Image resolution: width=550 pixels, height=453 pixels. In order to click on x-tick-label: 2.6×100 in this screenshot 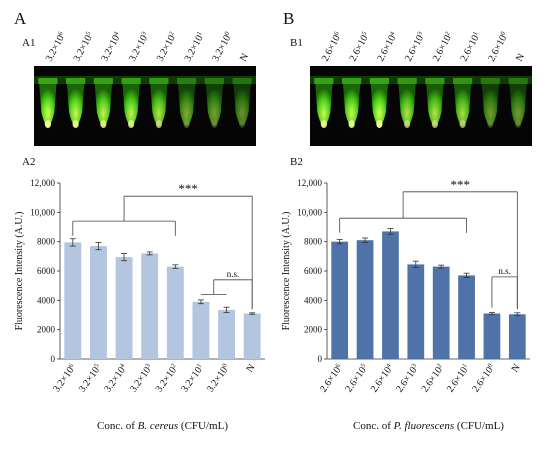, I will do `click(483, 378)`.